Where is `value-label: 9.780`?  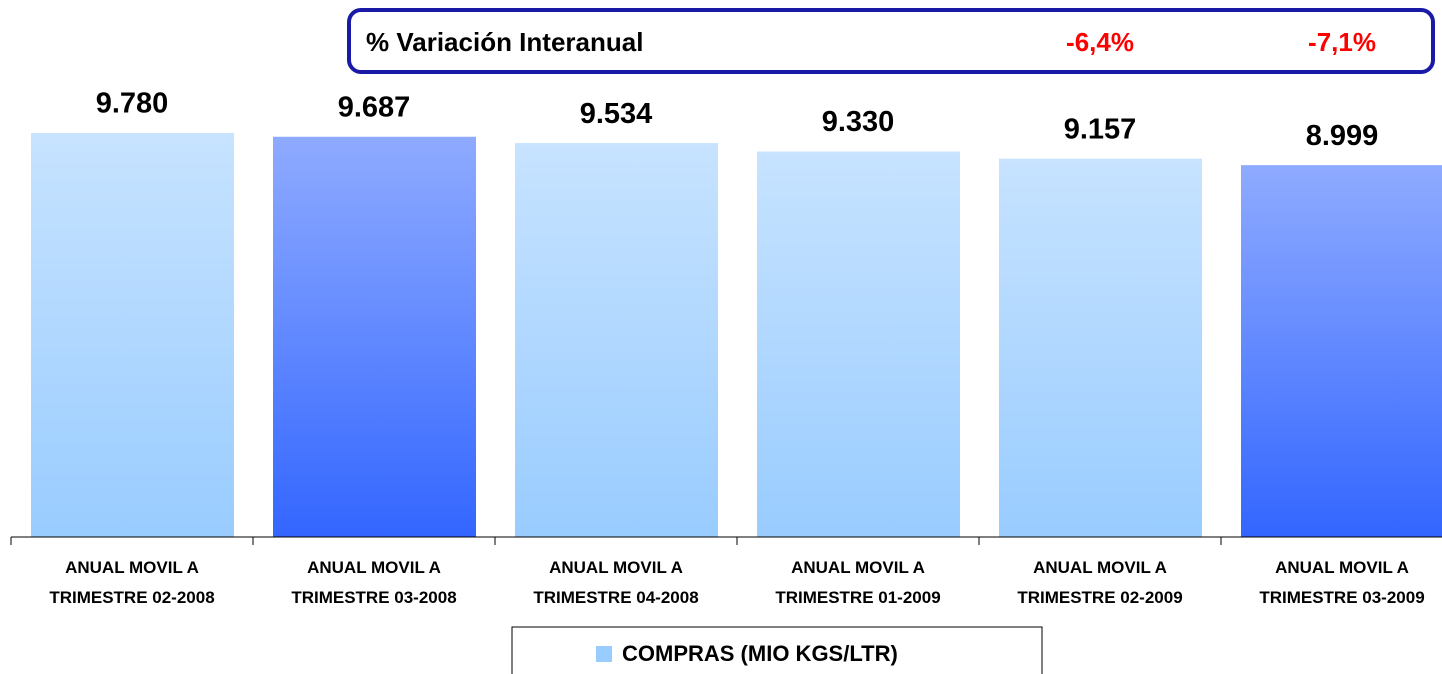 value-label: 9.780 is located at coordinates (132, 104).